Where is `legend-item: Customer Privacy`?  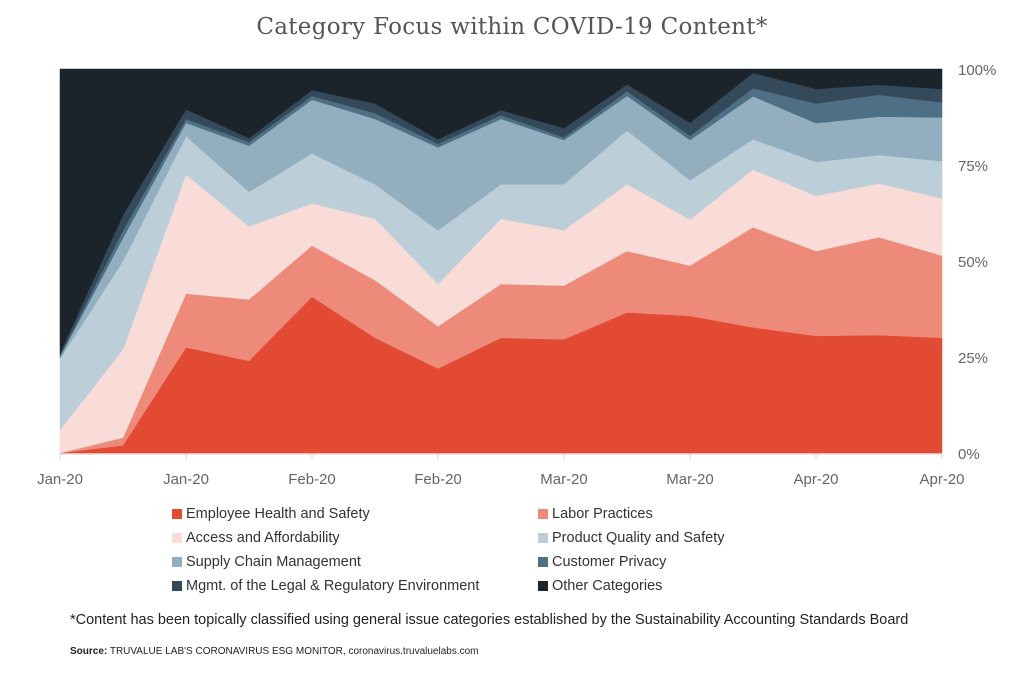 legend-item: Customer Privacy is located at coordinates (602, 562).